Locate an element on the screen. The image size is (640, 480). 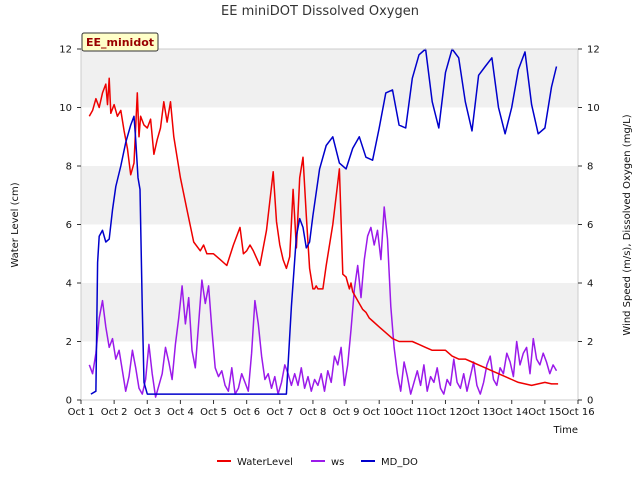
legend-label: WaterLevel is located at coordinates (265, 462).